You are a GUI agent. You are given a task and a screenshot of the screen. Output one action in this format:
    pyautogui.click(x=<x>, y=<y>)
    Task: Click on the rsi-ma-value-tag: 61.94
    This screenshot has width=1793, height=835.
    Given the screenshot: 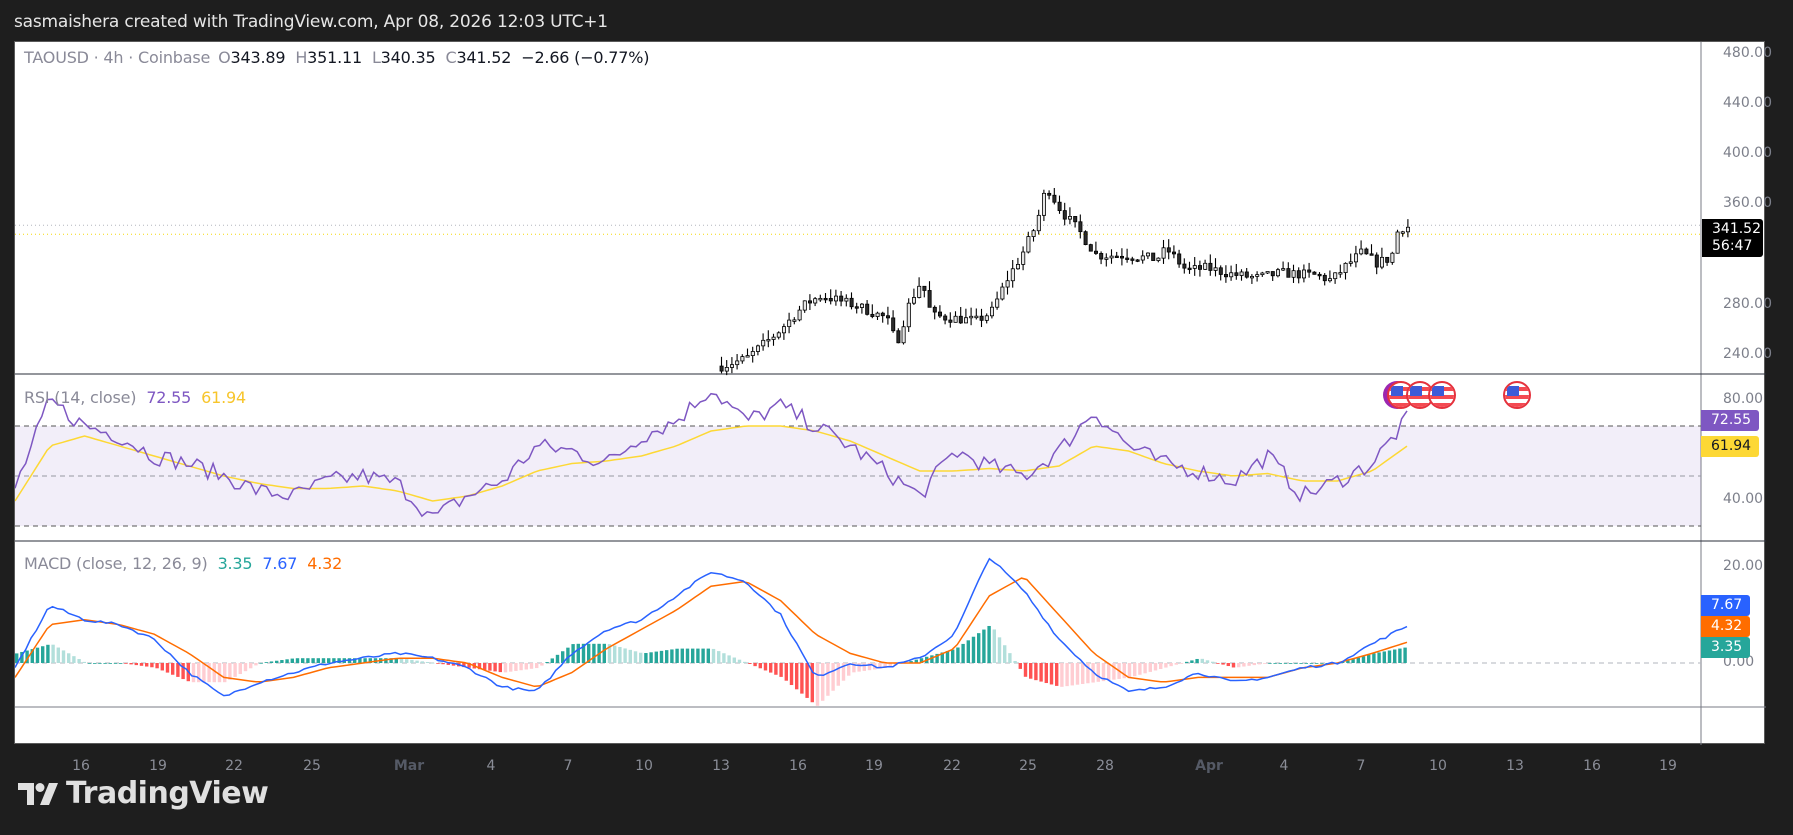 What is the action you would take?
    pyautogui.click(x=1730, y=446)
    